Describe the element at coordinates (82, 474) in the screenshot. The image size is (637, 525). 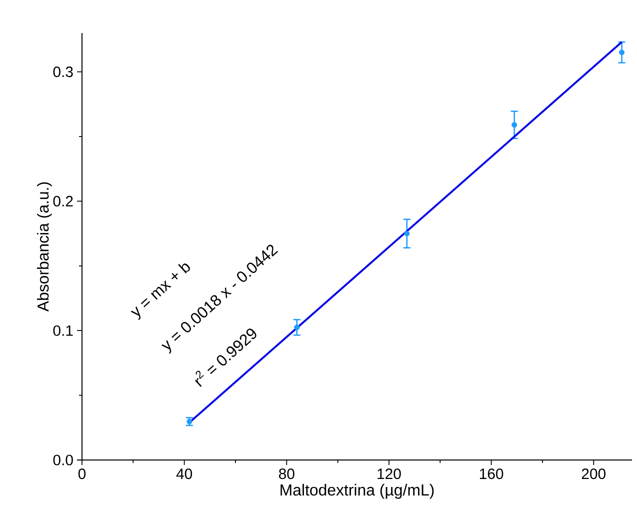
I see `x-tick-label: 0` at that location.